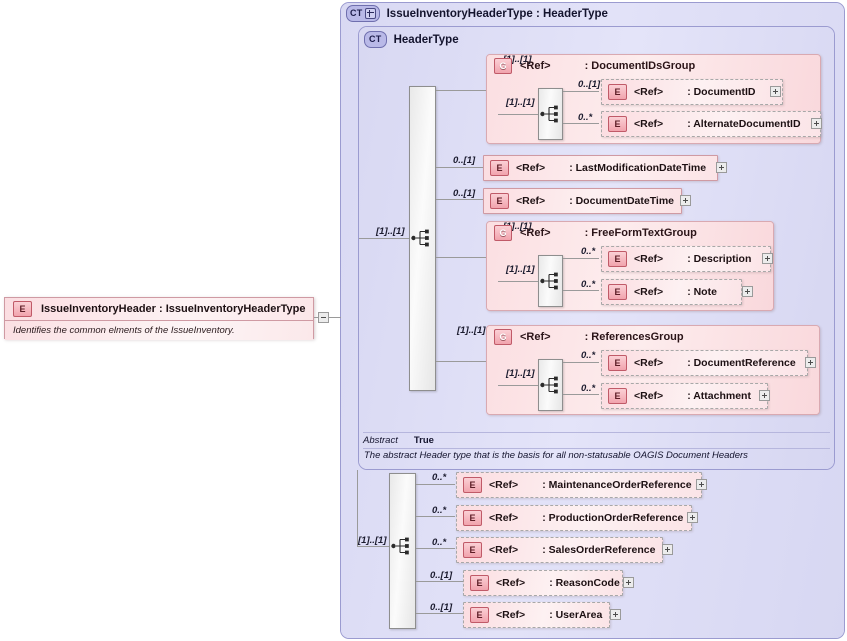 The image size is (847, 641). Describe the element at coordinates (375, 39) in the screenshot. I see `ct-badge-inner: CT` at that location.